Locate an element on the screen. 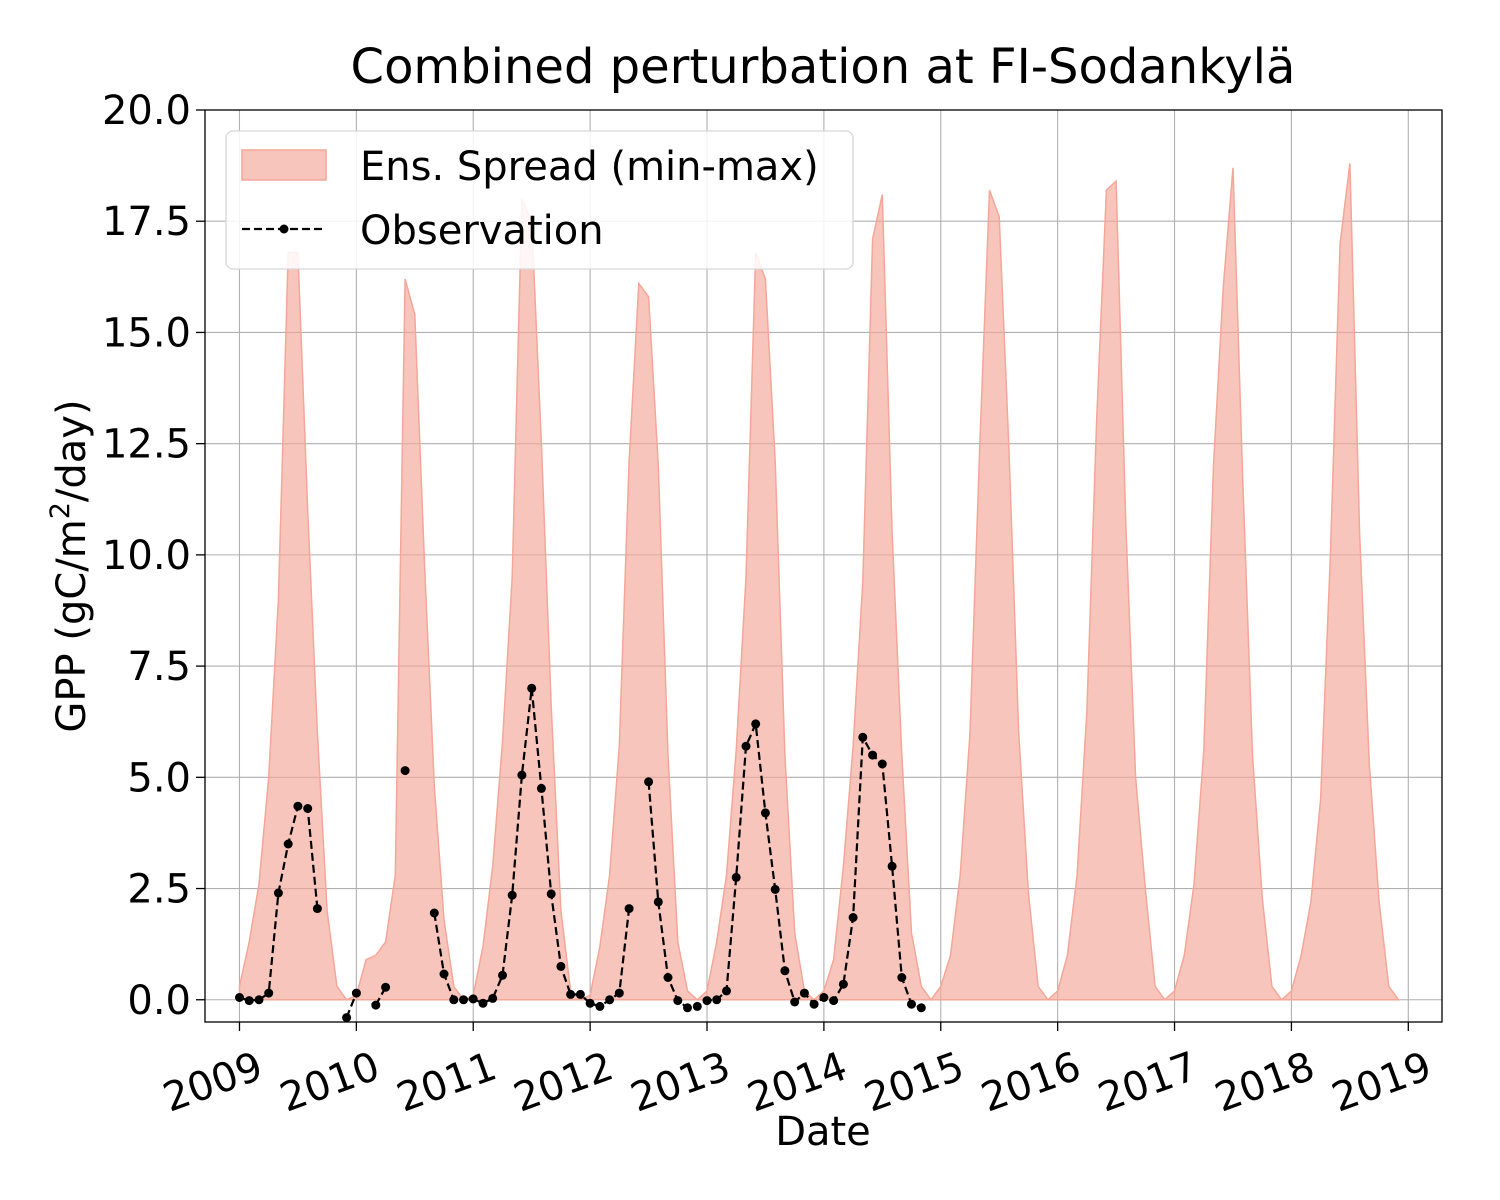 This screenshot has height=1200, width=1500. x-tick-label: 2015 is located at coordinates (914, 1083).